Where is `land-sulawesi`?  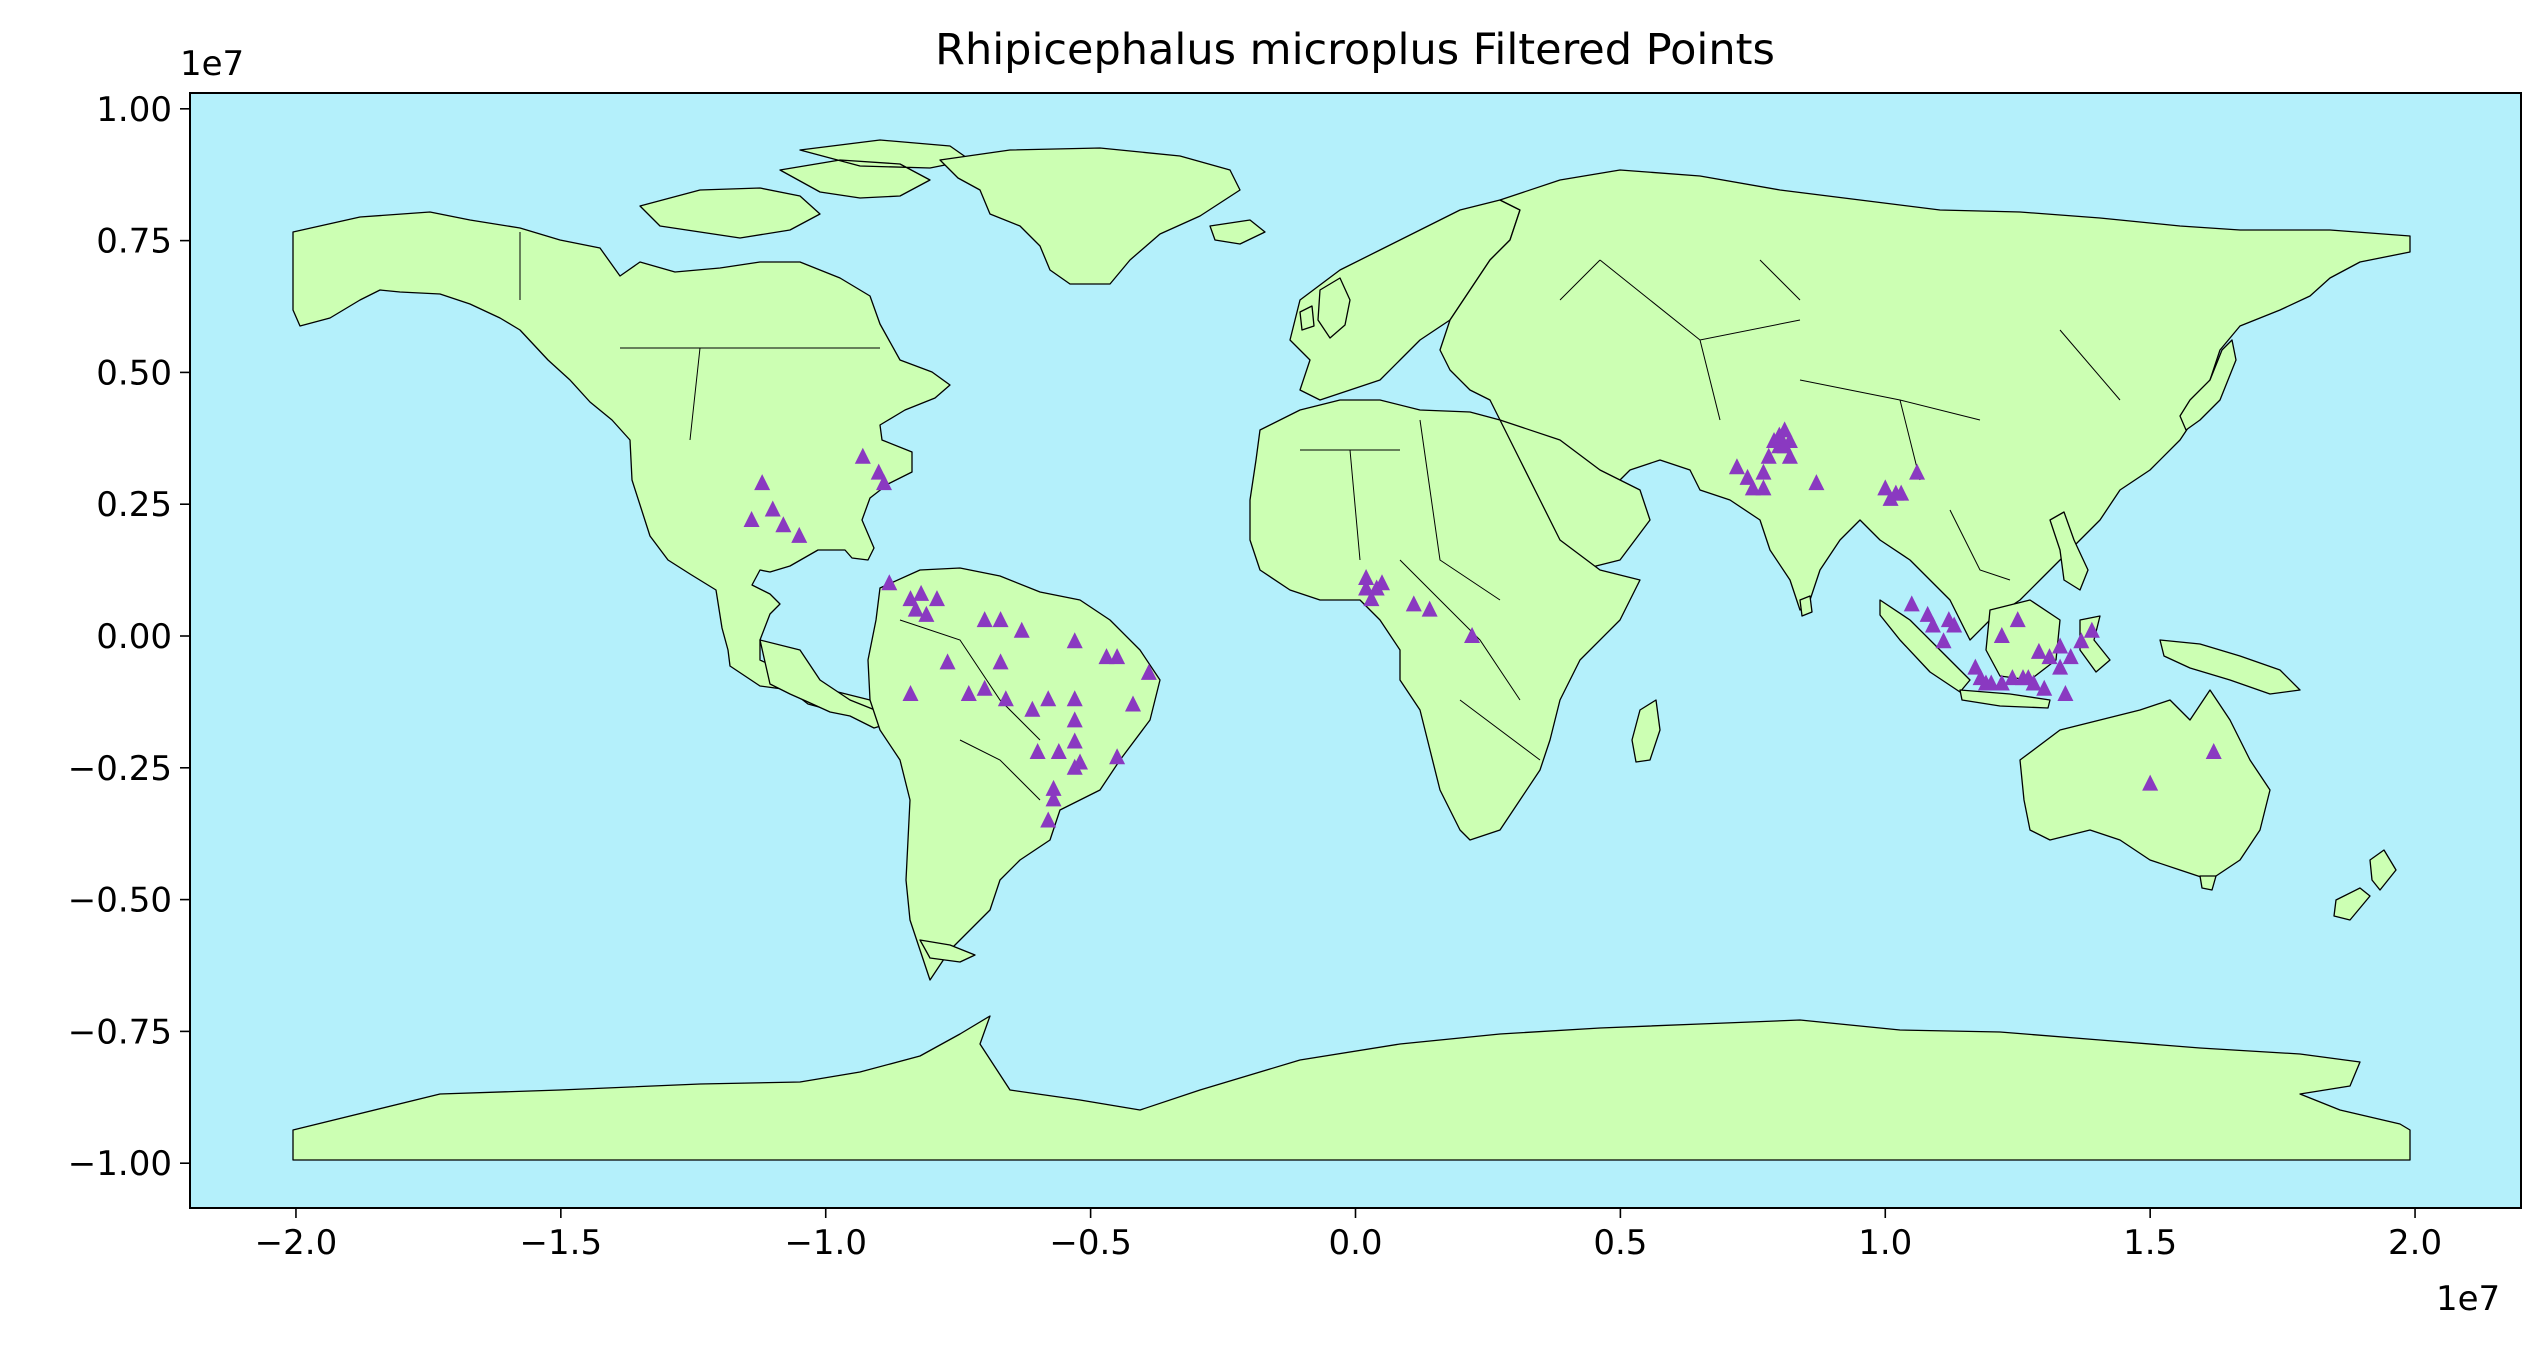
land-sulawesi is located at coordinates (2095, 644).